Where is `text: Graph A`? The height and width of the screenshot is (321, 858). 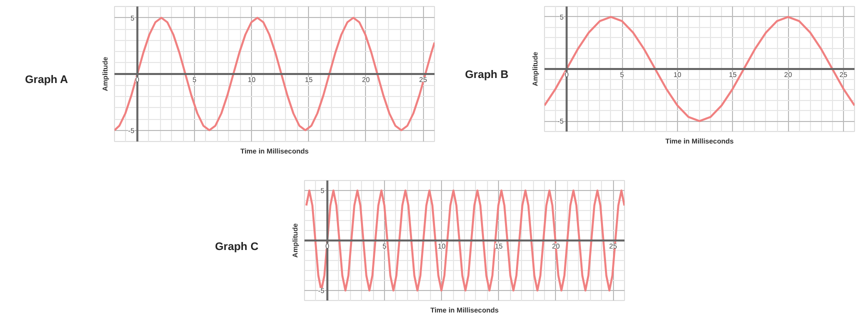
text: Graph A is located at coordinates (46, 80).